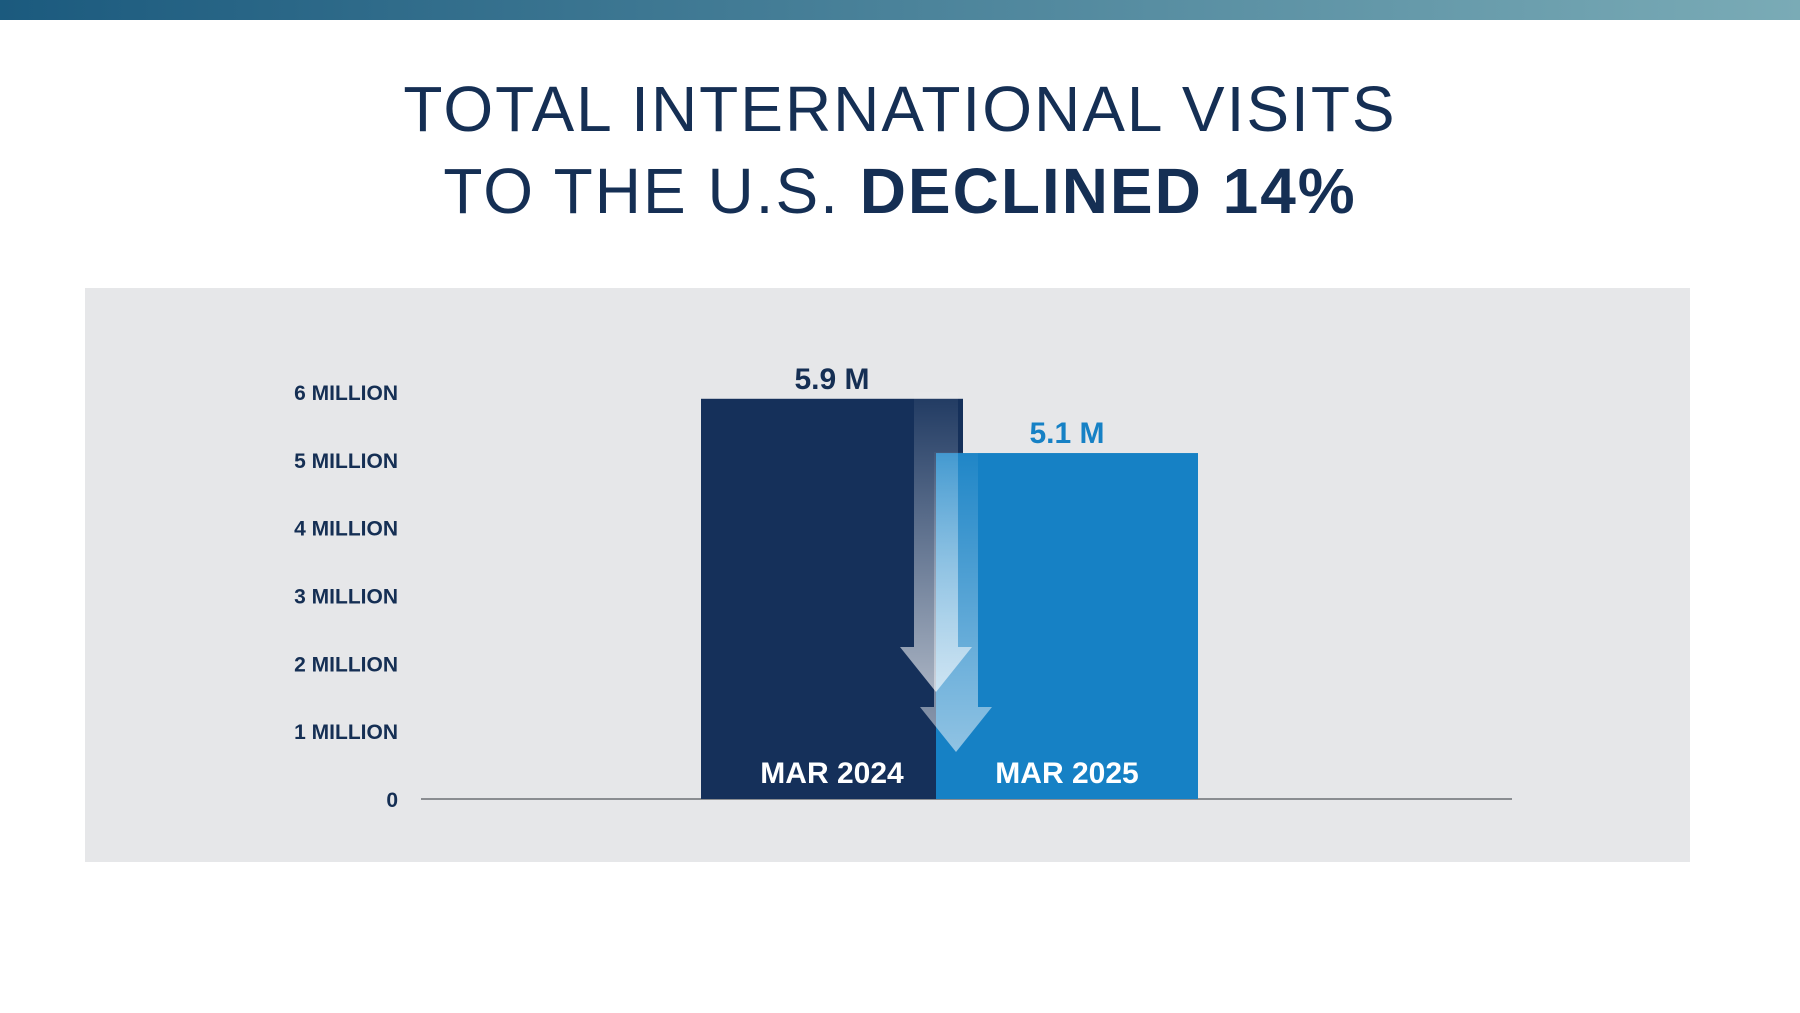 This screenshot has width=1800, height=1013. Describe the element at coordinates (831, 379) in the screenshot. I see `bar-value-label: 5.9 M` at that location.